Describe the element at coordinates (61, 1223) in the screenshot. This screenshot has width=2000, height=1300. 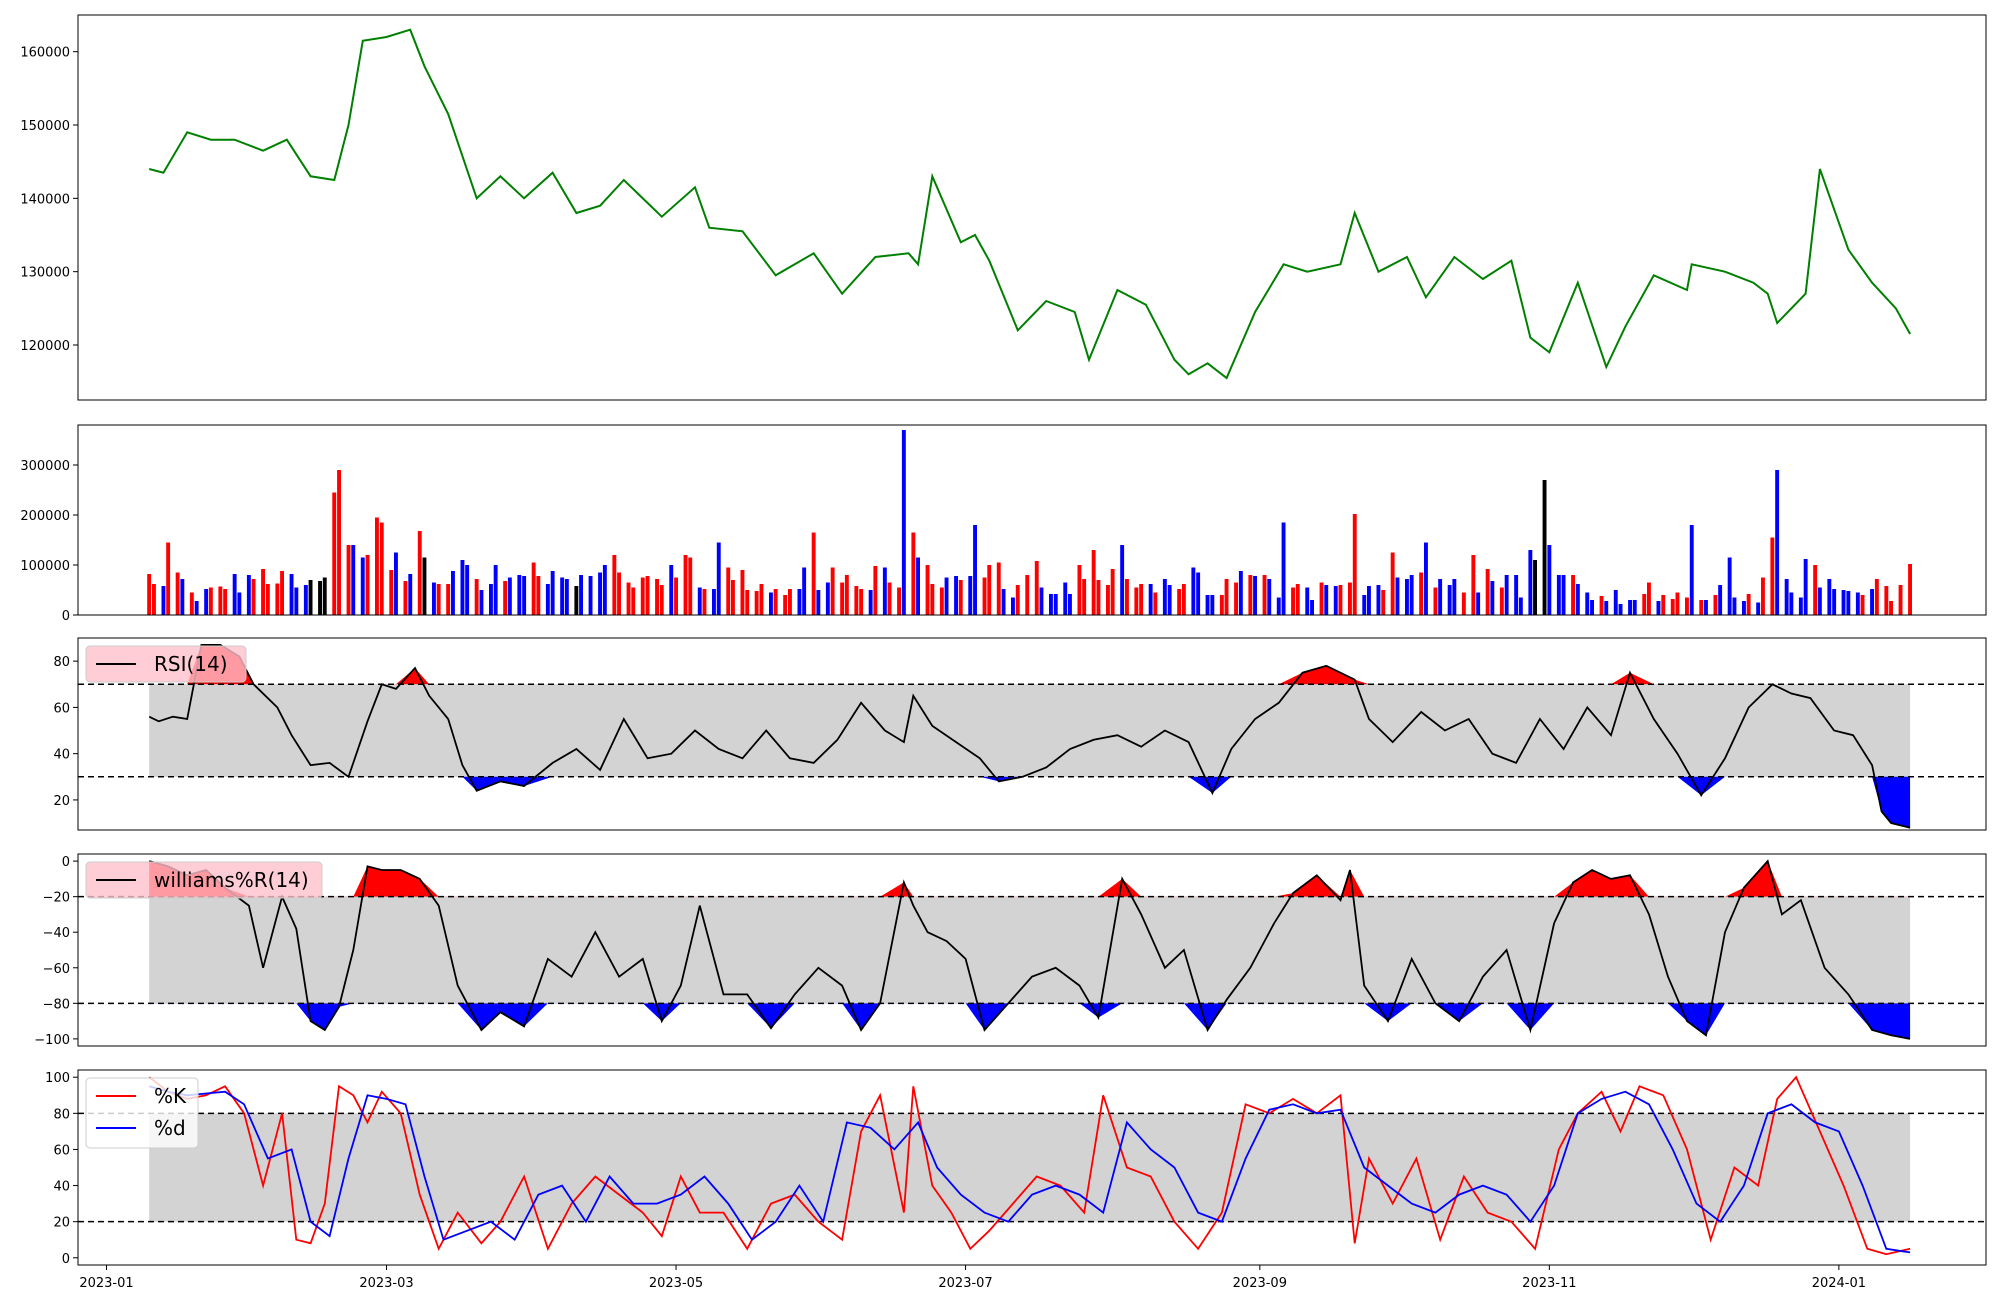
I see `stochastic-ytick-label: 20` at that location.